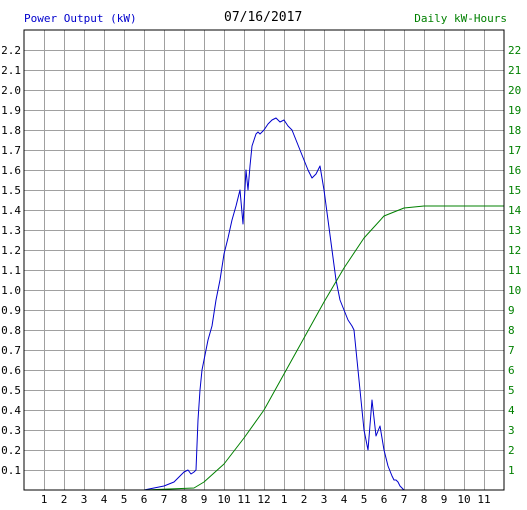  What do you see at coordinates (511, 350) in the screenshot?
I see `right-tick-label: 7` at bounding box center [511, 350].